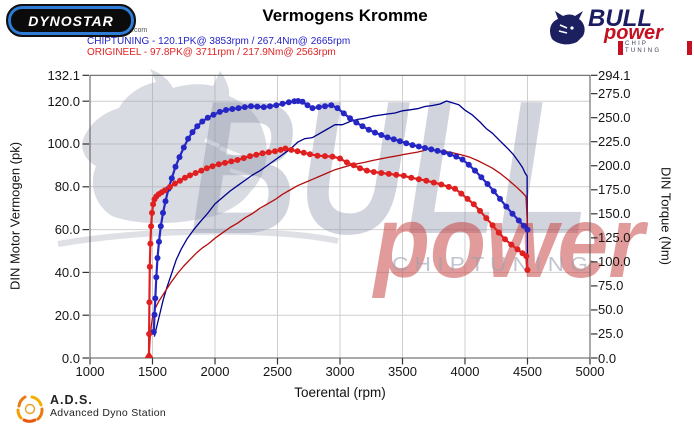 This screenshot has width=694, height=428. What do you see at coordinates (215, 371) in the screenshot?
I see `x-tick-label: 2000` at bounding box center [215, 371].